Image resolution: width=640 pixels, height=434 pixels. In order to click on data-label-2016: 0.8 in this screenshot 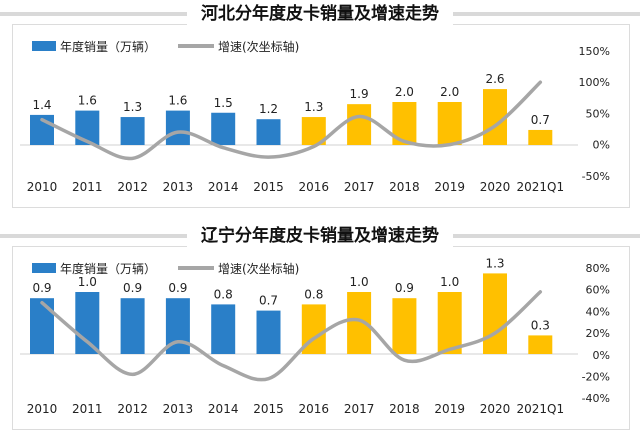, I will do `click(313, 294)`.